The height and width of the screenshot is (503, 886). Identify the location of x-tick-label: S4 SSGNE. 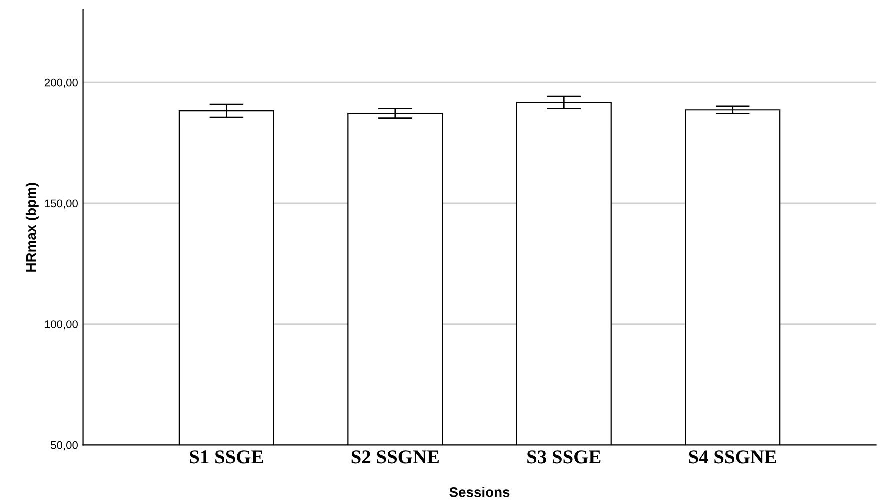
(732, 457).